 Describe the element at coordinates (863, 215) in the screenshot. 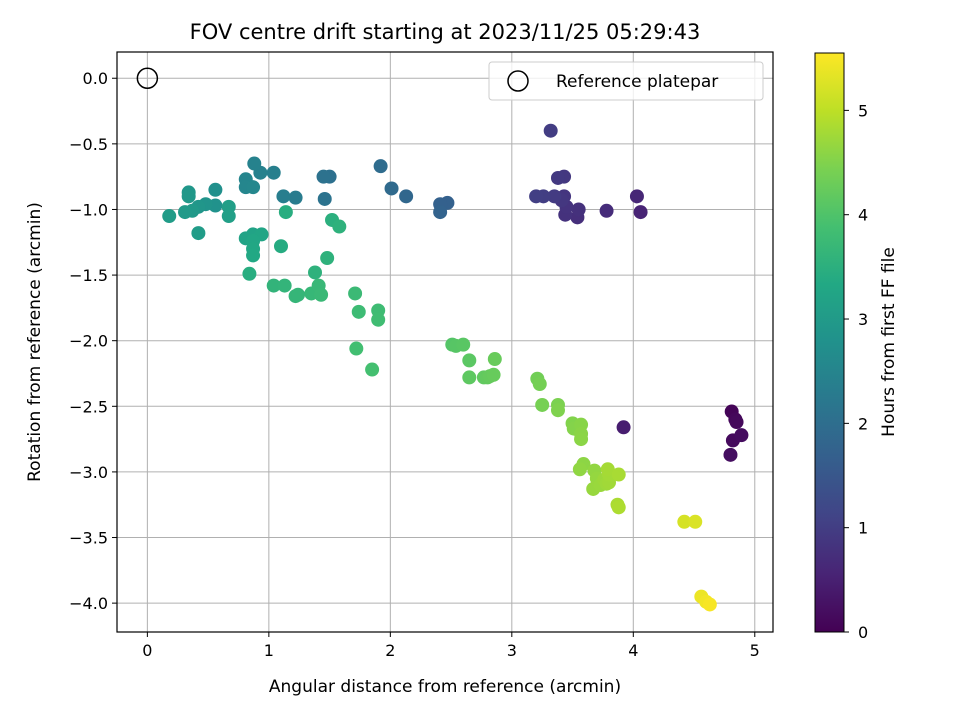

I see `colorbar-tick-label: 4` at that location.